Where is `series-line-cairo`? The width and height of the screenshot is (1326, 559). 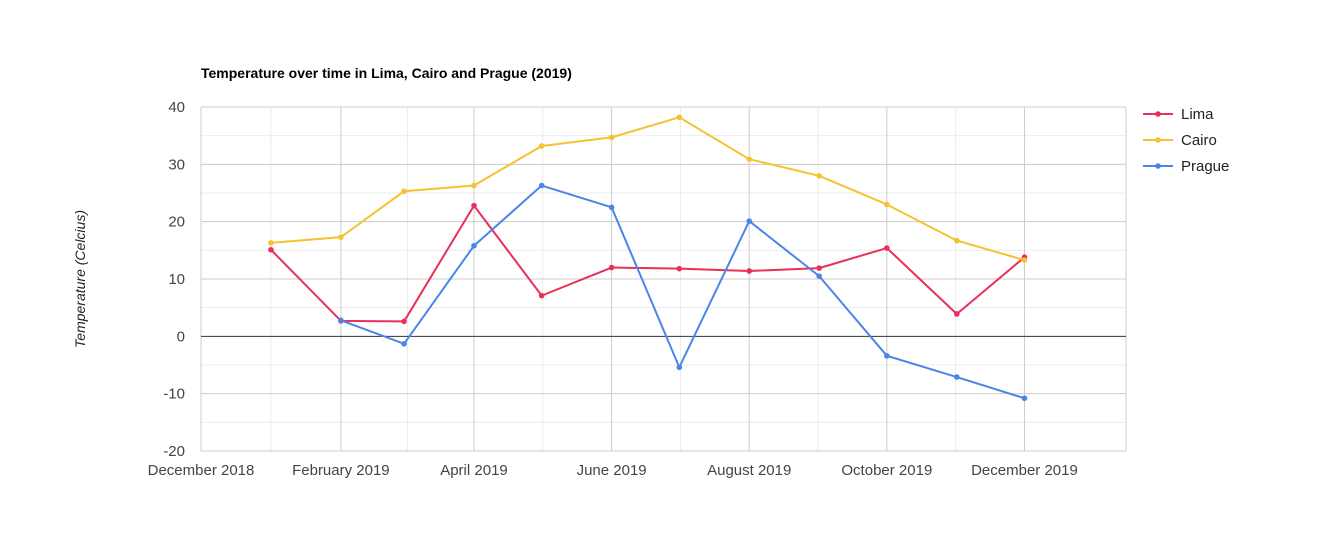 series-line-cairo is located at coordinates (647, 189).